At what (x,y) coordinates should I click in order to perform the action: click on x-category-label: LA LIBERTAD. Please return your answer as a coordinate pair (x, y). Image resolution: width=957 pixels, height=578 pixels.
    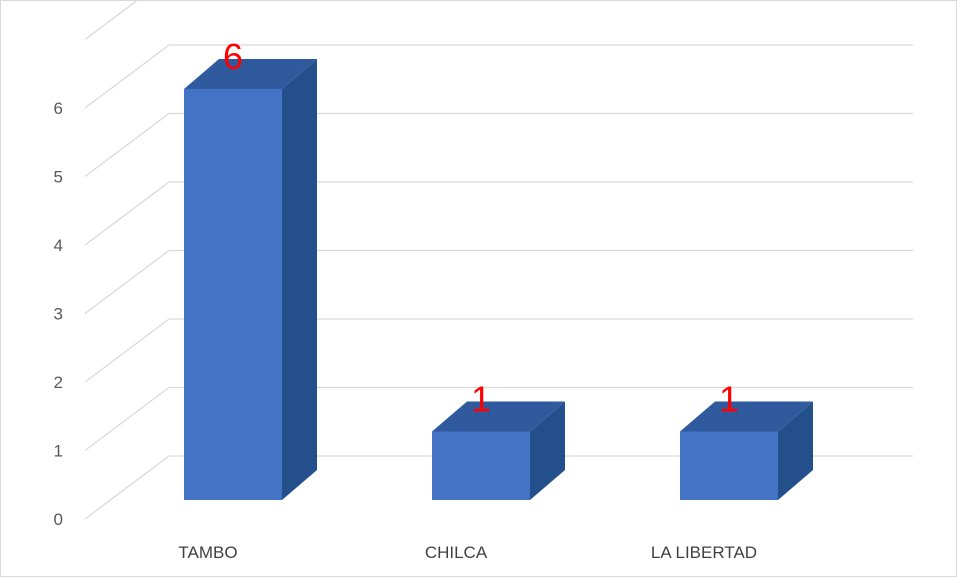
    Looking at the image, I should click on (704, 552).